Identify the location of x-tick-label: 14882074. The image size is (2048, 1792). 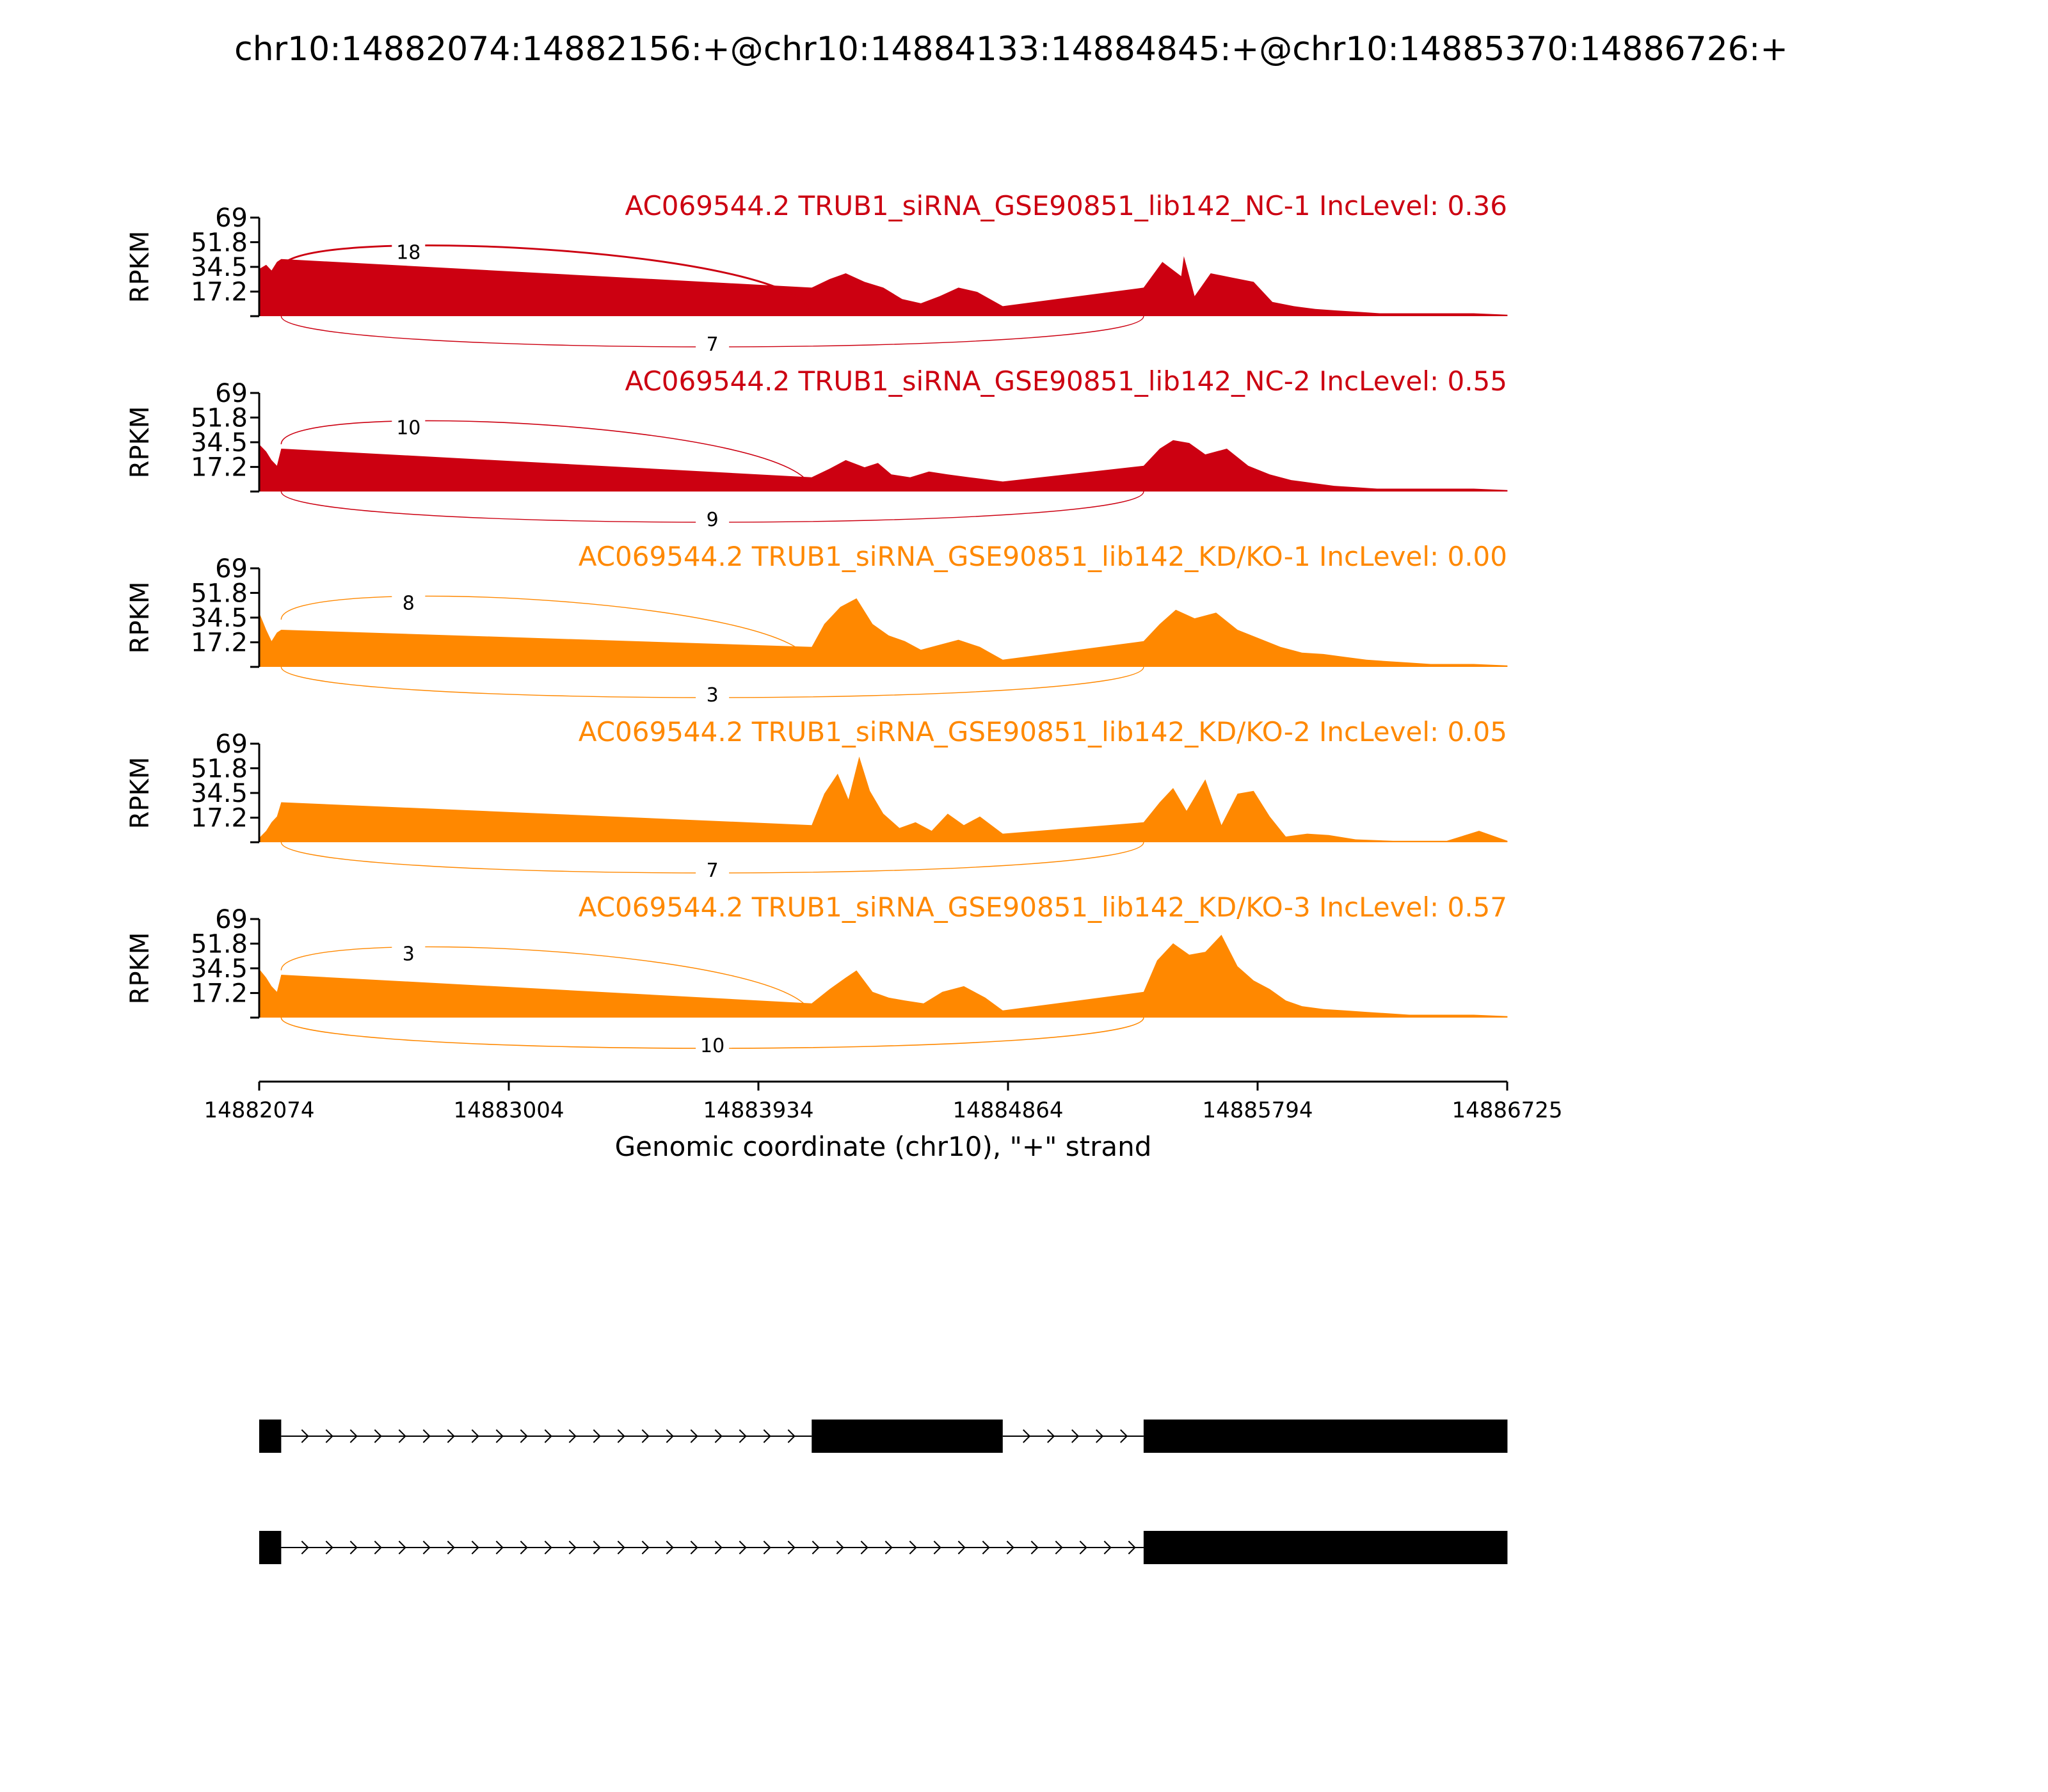
(259, 1110).